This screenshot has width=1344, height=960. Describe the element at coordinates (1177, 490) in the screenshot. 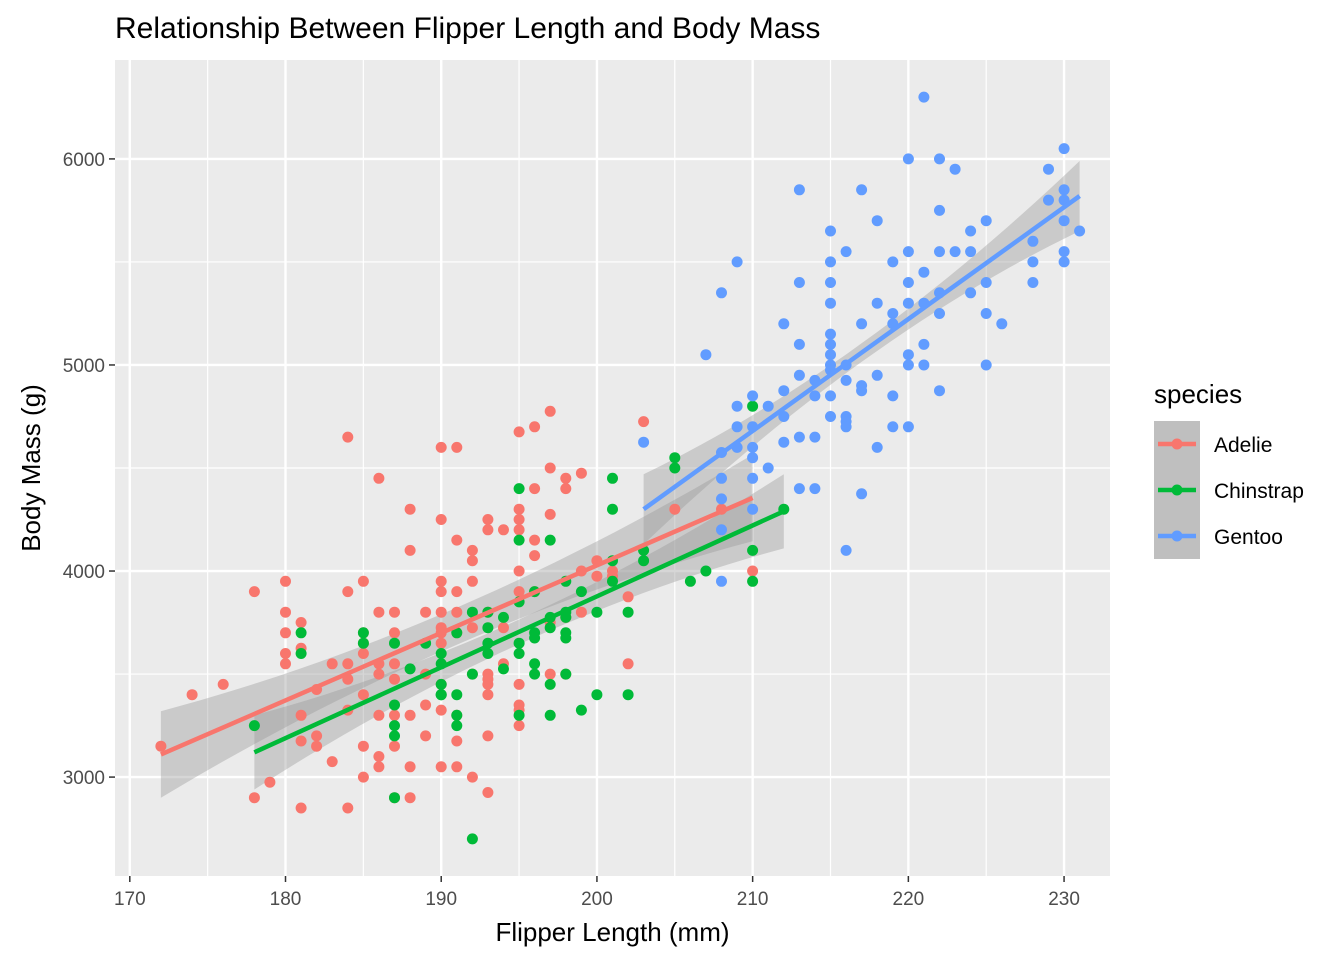

I see `legend-point-chinstrap` at that location.